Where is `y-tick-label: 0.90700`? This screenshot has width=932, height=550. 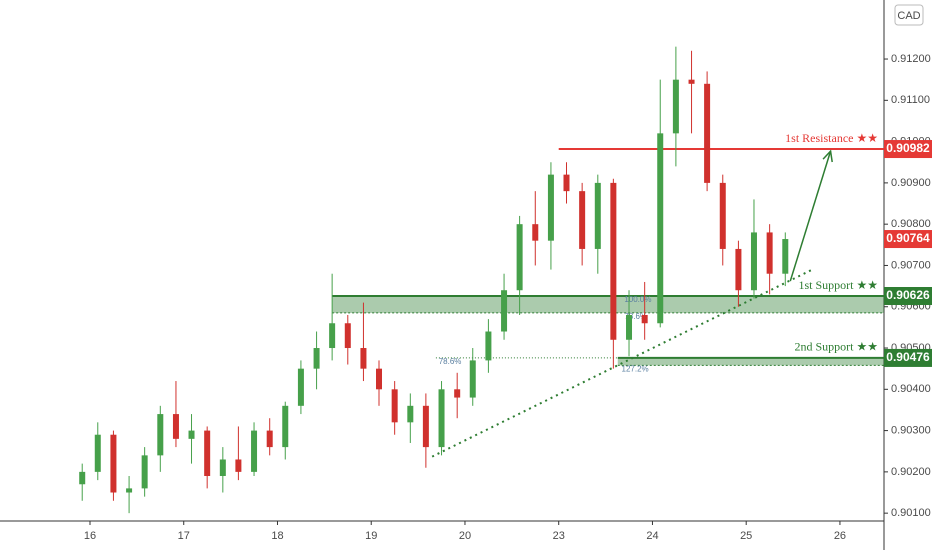 y-tick-label: 0.90700 is located at coordinates (911, 265).